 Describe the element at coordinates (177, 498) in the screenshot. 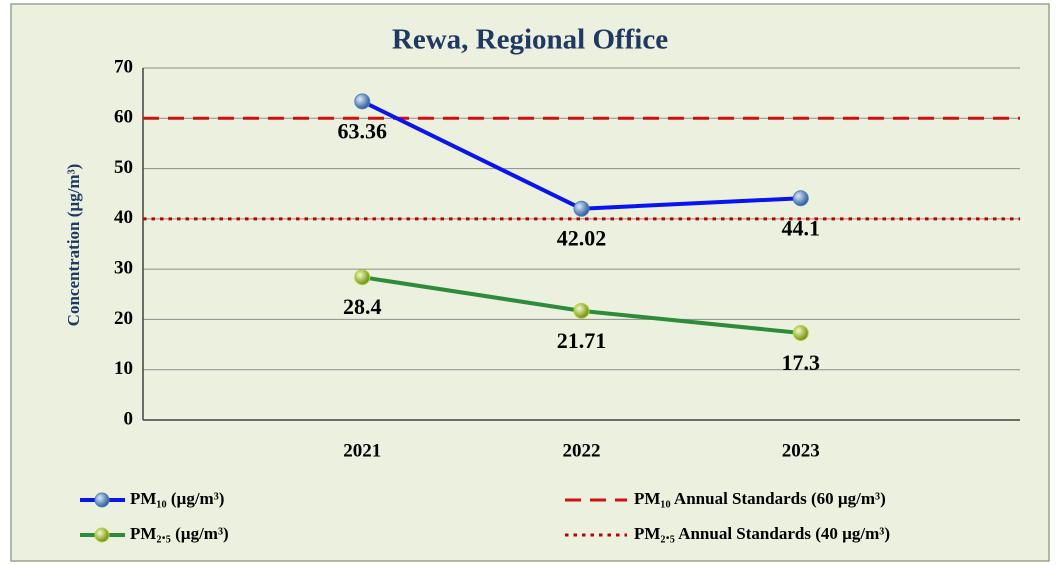

I see `legend-label: PM₁₀ (µg/m³)` at that location.